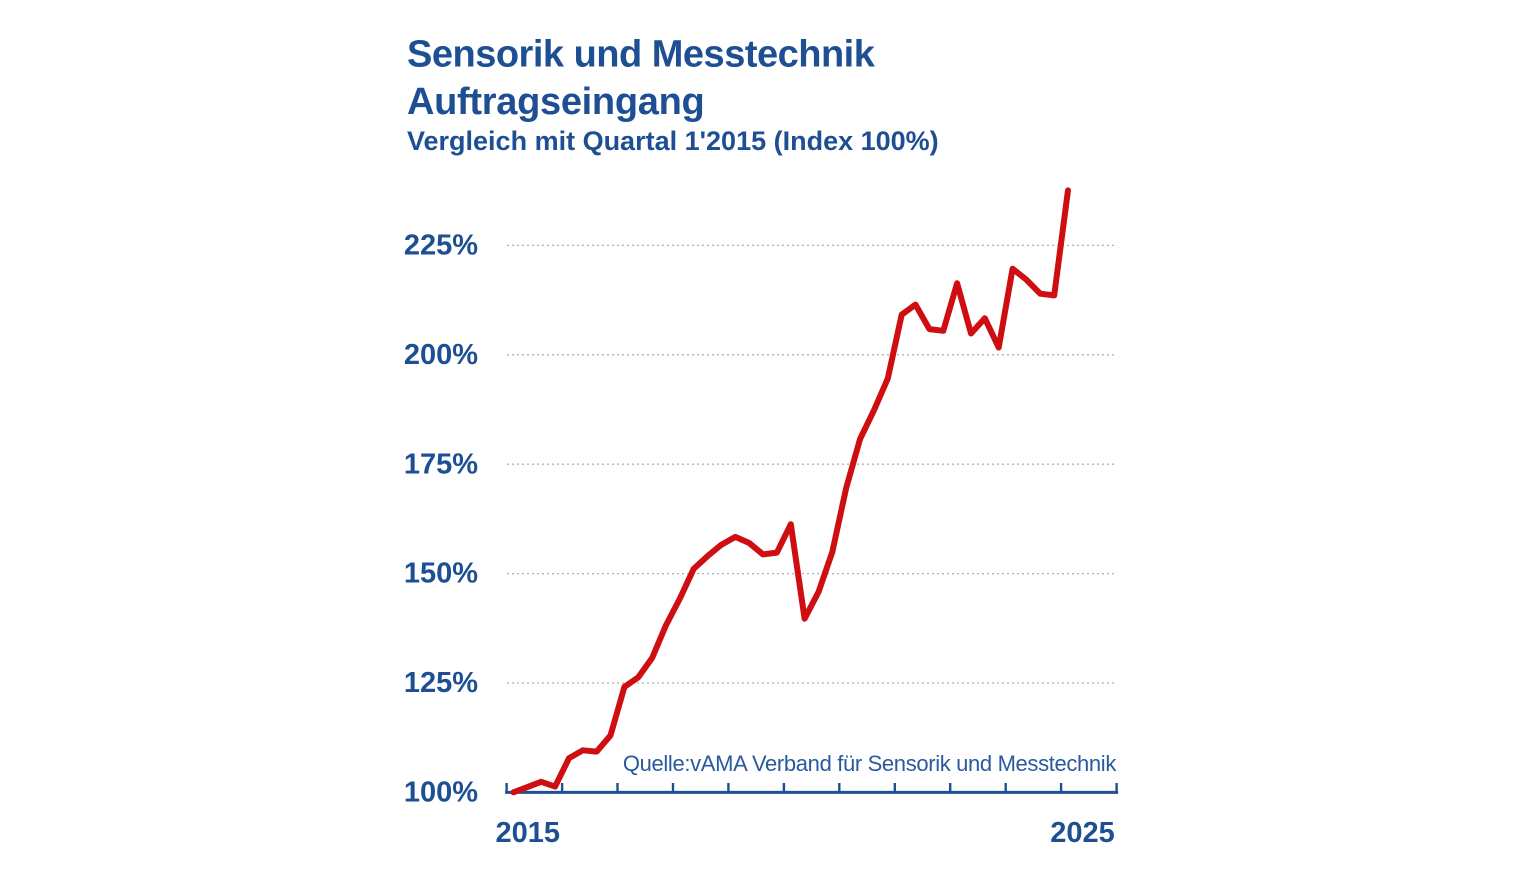 Image resolution: width=1536 pixels, height=872 pixels. Describe the element at coordinates (441, 464) in the screenshot. I see `svg-text: 175%` at that location.